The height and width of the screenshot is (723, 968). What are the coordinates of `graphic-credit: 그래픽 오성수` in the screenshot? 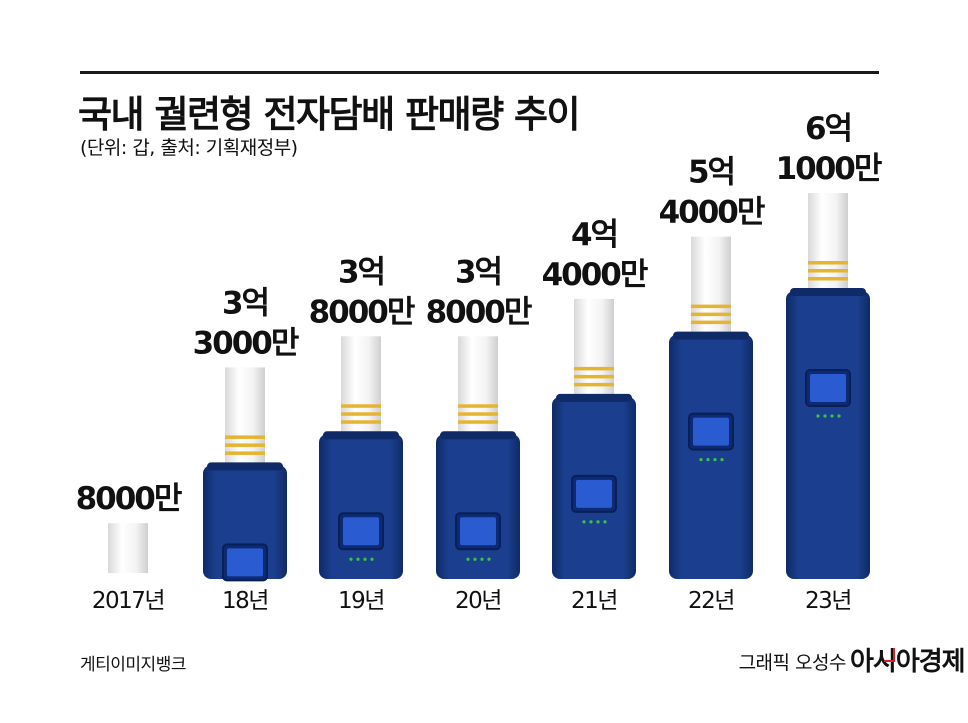 It's located at (792, 663).